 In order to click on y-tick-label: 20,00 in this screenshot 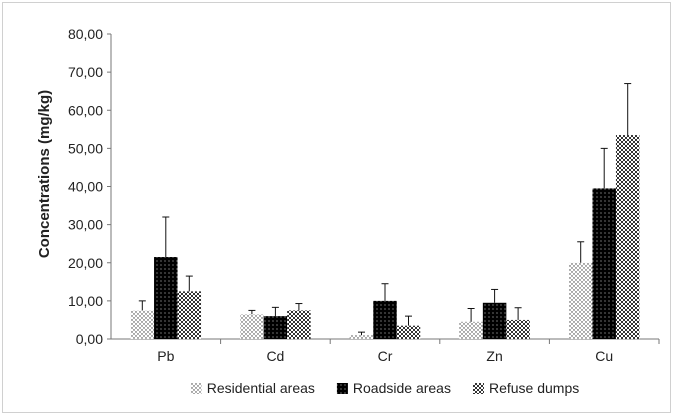, I will do `click(85, 263)`.